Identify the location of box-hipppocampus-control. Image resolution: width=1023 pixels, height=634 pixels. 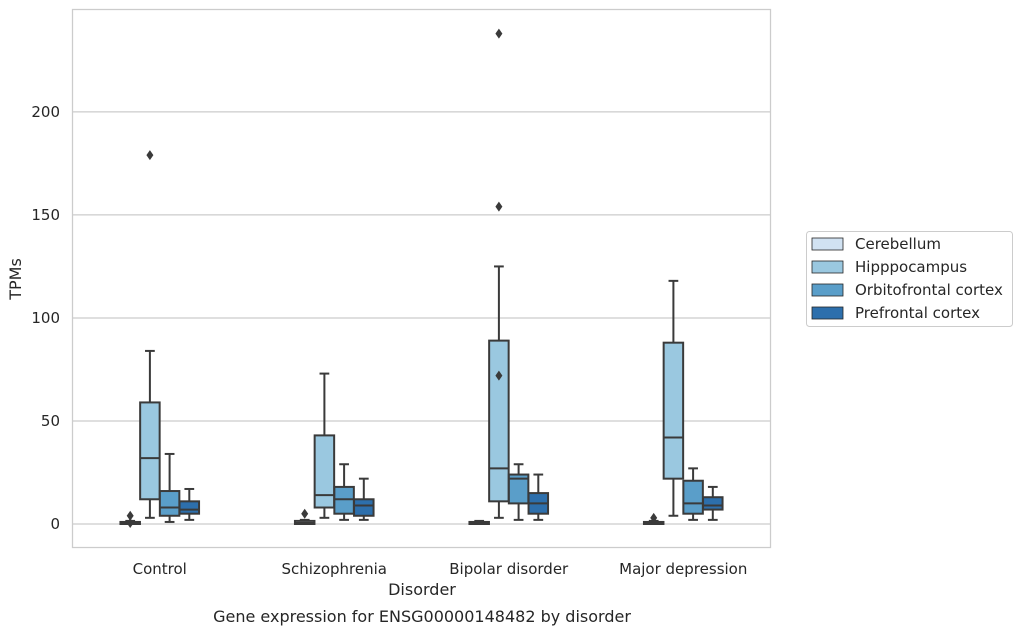
(150, 334).